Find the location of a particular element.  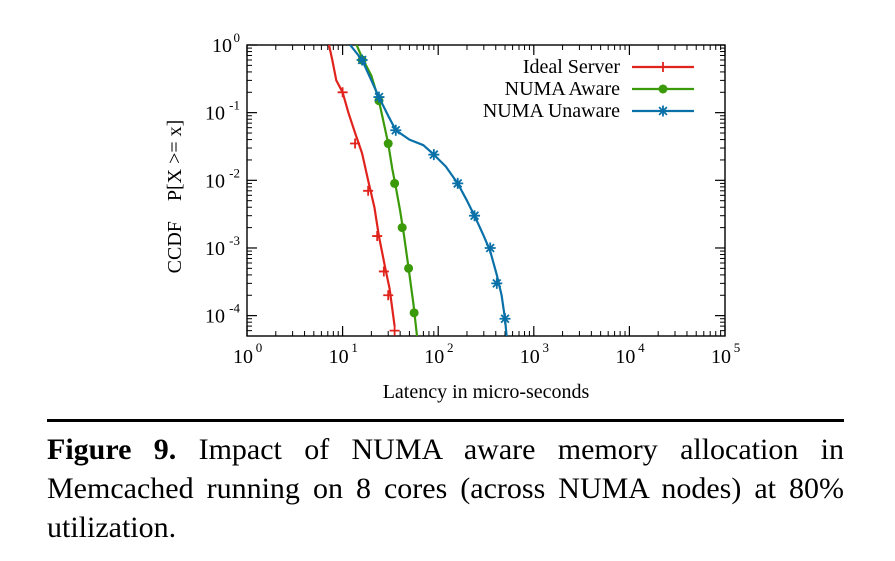

x-tick-exponent: 1 is located at coordinates (354, 347).